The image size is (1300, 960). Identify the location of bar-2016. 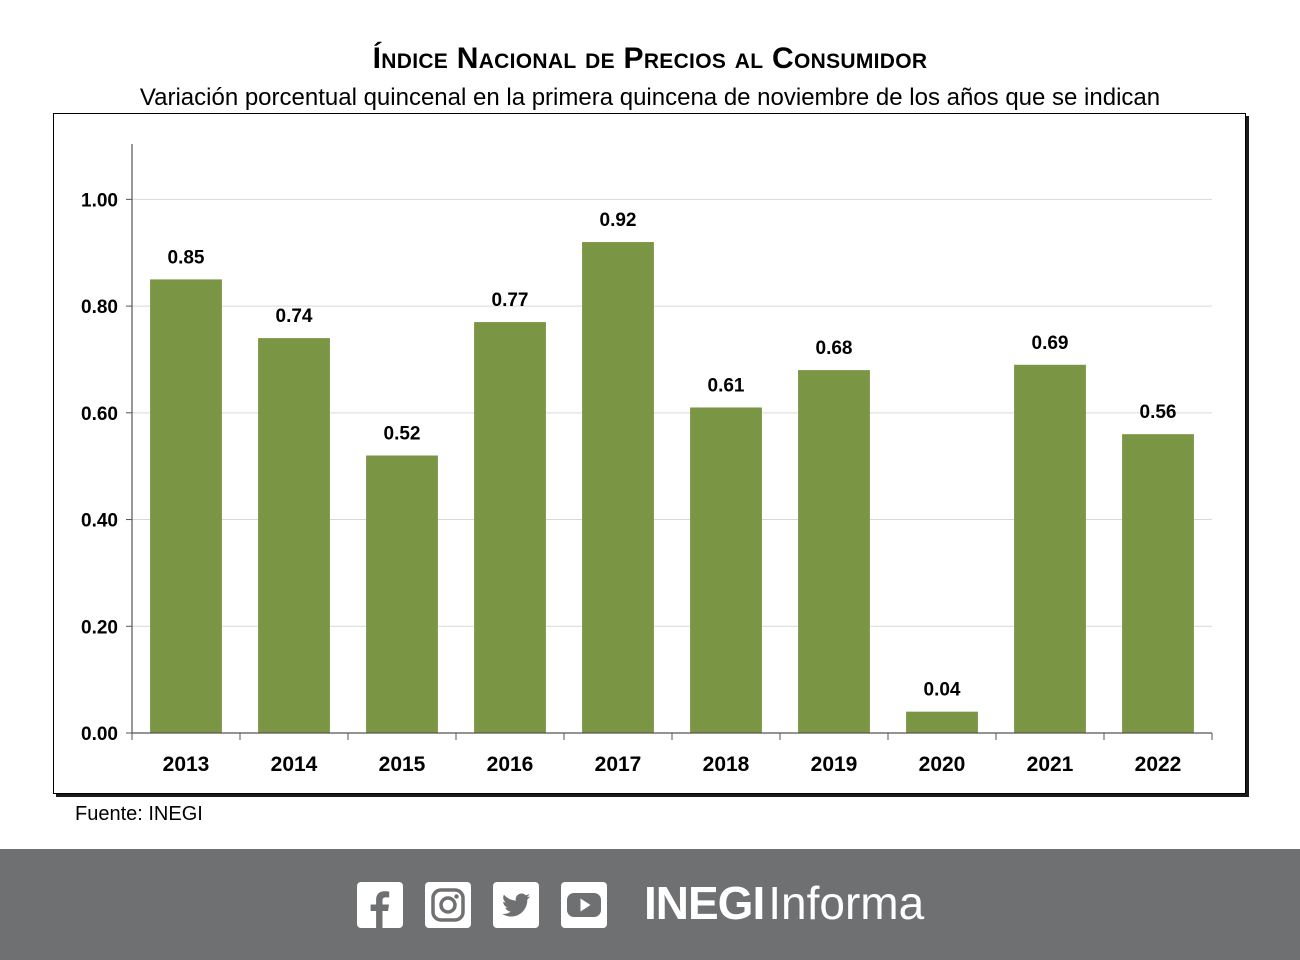
(510, 527).